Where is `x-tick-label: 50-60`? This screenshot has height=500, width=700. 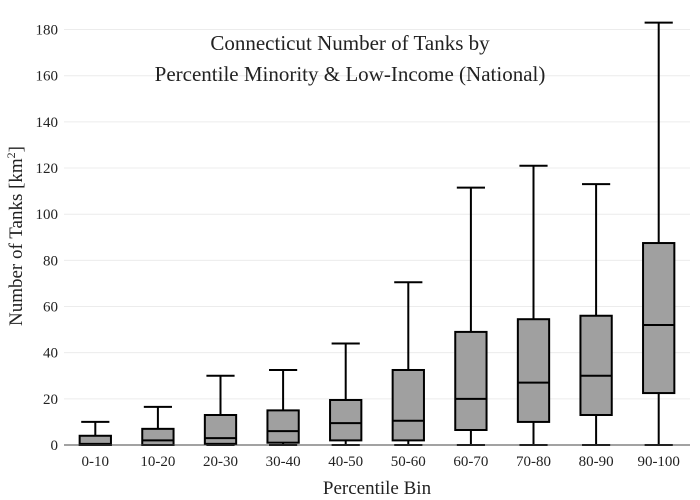 x-tick-label: 50-60 is located at coordinates (408, 462).